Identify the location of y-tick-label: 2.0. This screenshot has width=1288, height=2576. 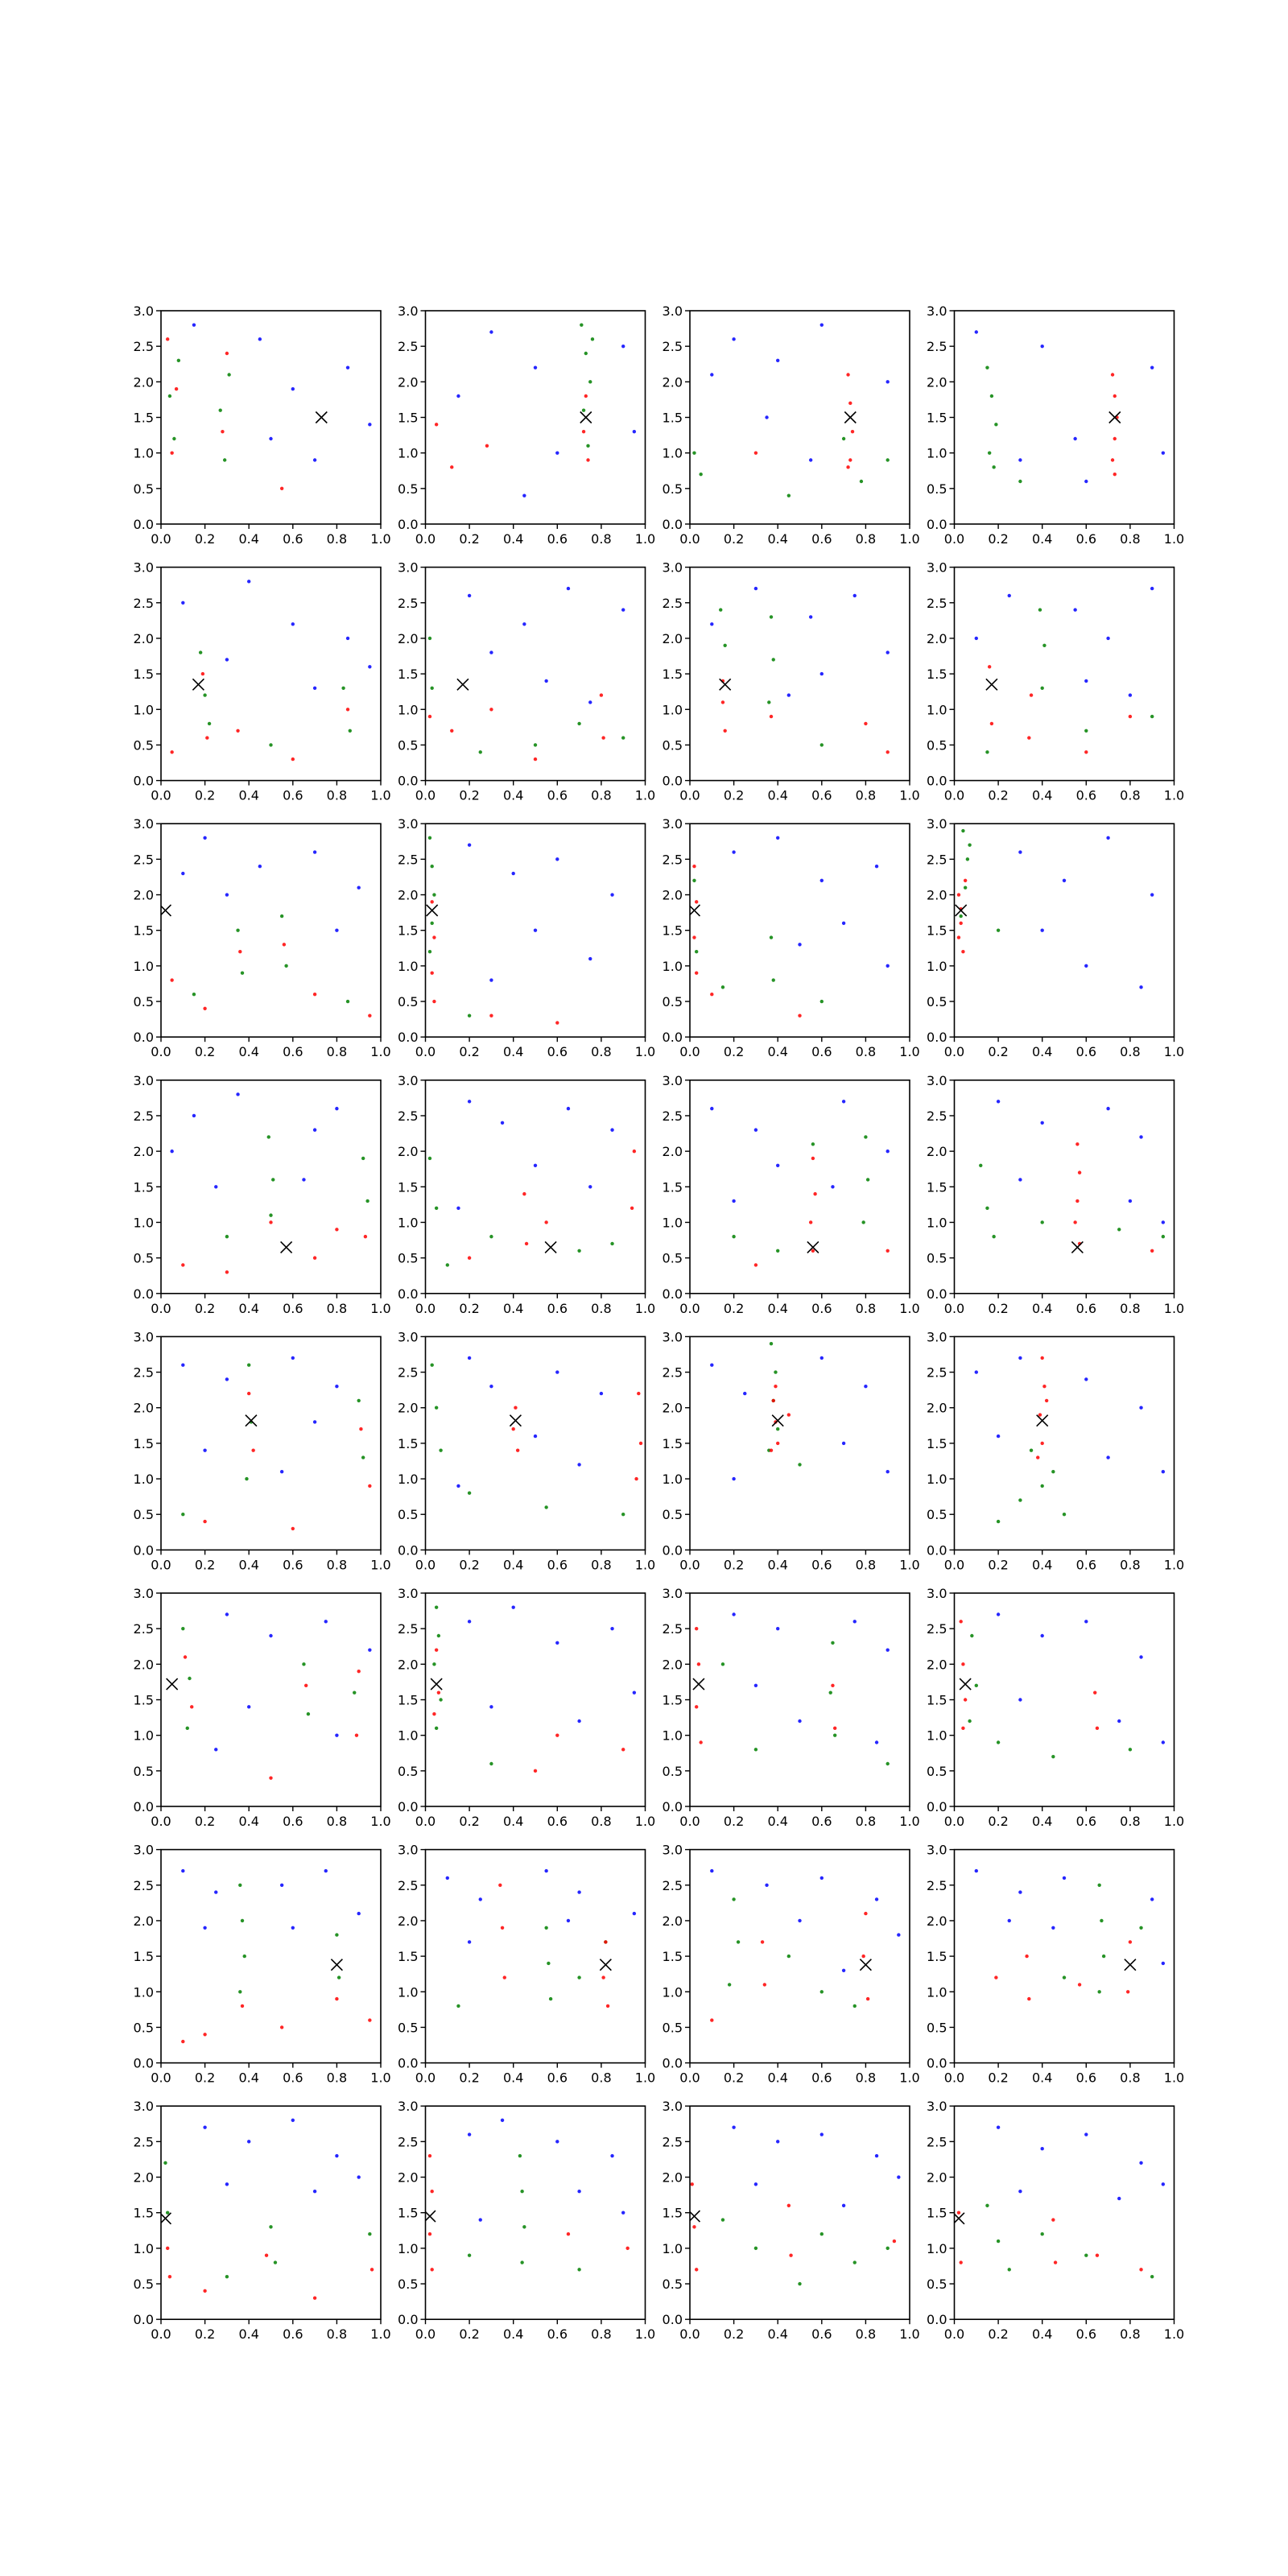
(673, 1151).